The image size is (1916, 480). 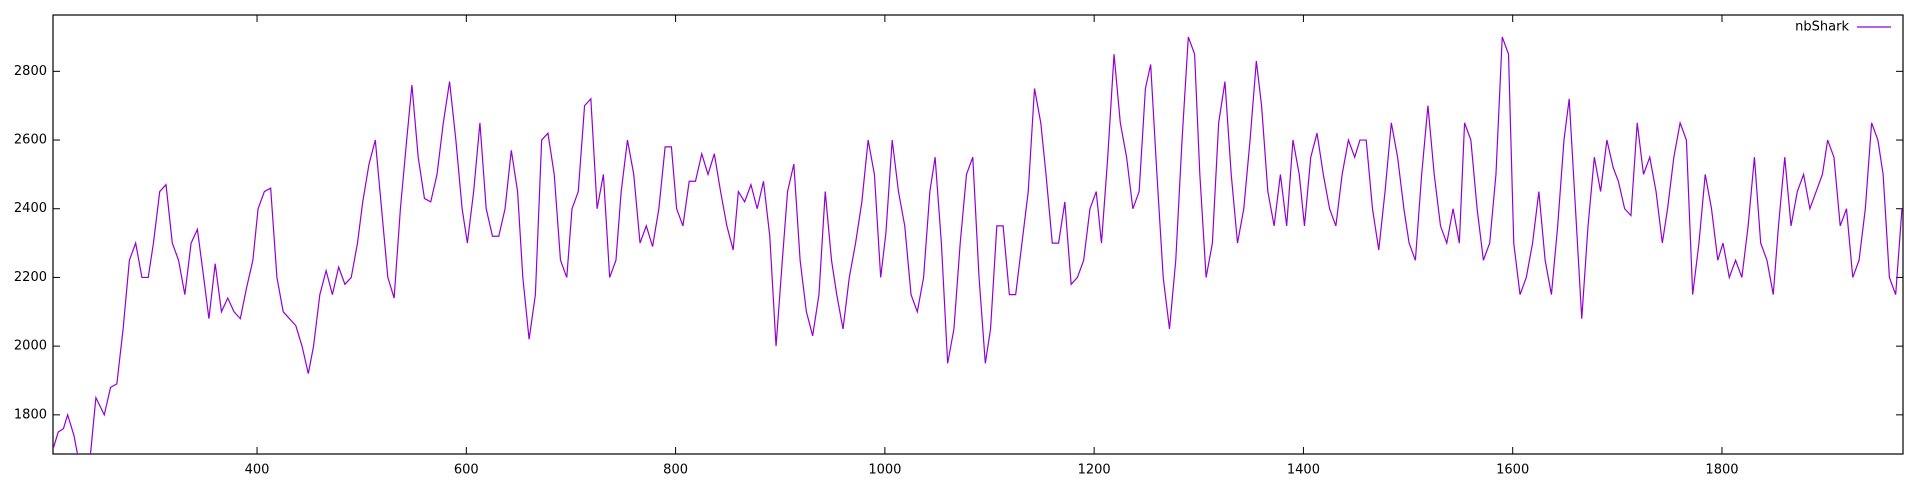 I want to click on x-tick-label: 600, so click(x=466, y=470).